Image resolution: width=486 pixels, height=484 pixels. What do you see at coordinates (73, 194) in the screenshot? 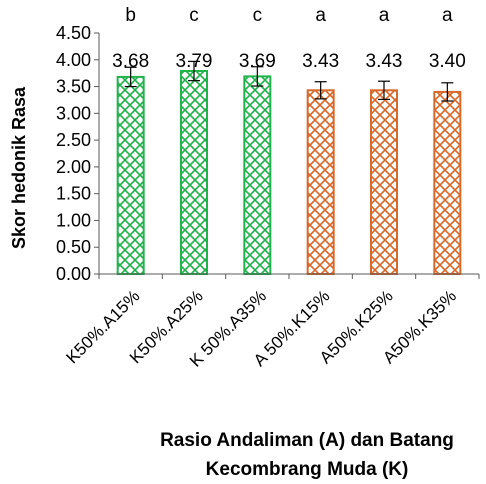
I see `y-tick-label: 1.50` at bounding box center [73, 194].